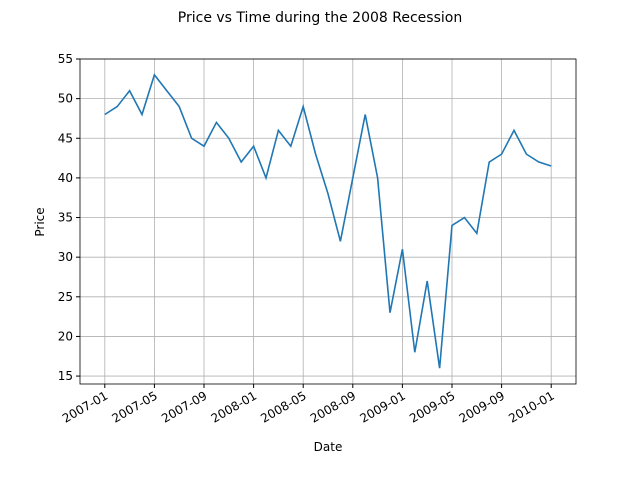 Image resolution: width=640 pixels, height=480 pixels. Describe the element at coordinates (65, 178) in the screenshot. I see `y-tick-label: 40` at that location.